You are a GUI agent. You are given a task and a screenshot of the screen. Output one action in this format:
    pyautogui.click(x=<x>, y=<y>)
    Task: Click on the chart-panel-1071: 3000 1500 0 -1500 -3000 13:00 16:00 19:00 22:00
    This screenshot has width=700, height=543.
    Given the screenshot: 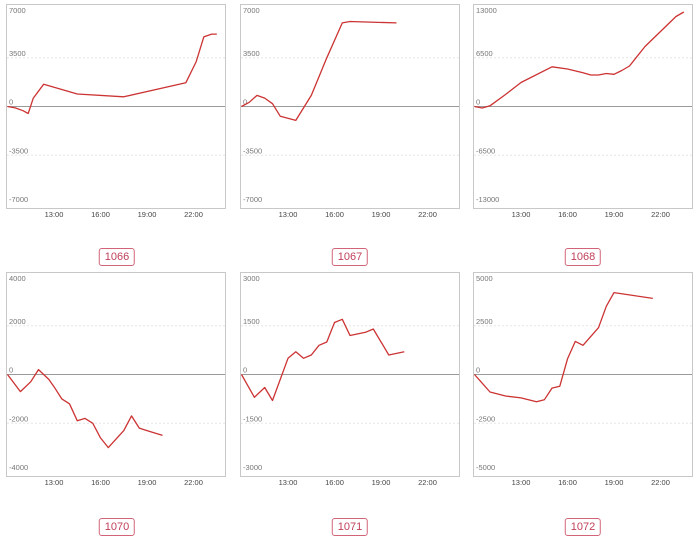 What is the action you would take?
    pyautogui.click(x=350, y=380)
    